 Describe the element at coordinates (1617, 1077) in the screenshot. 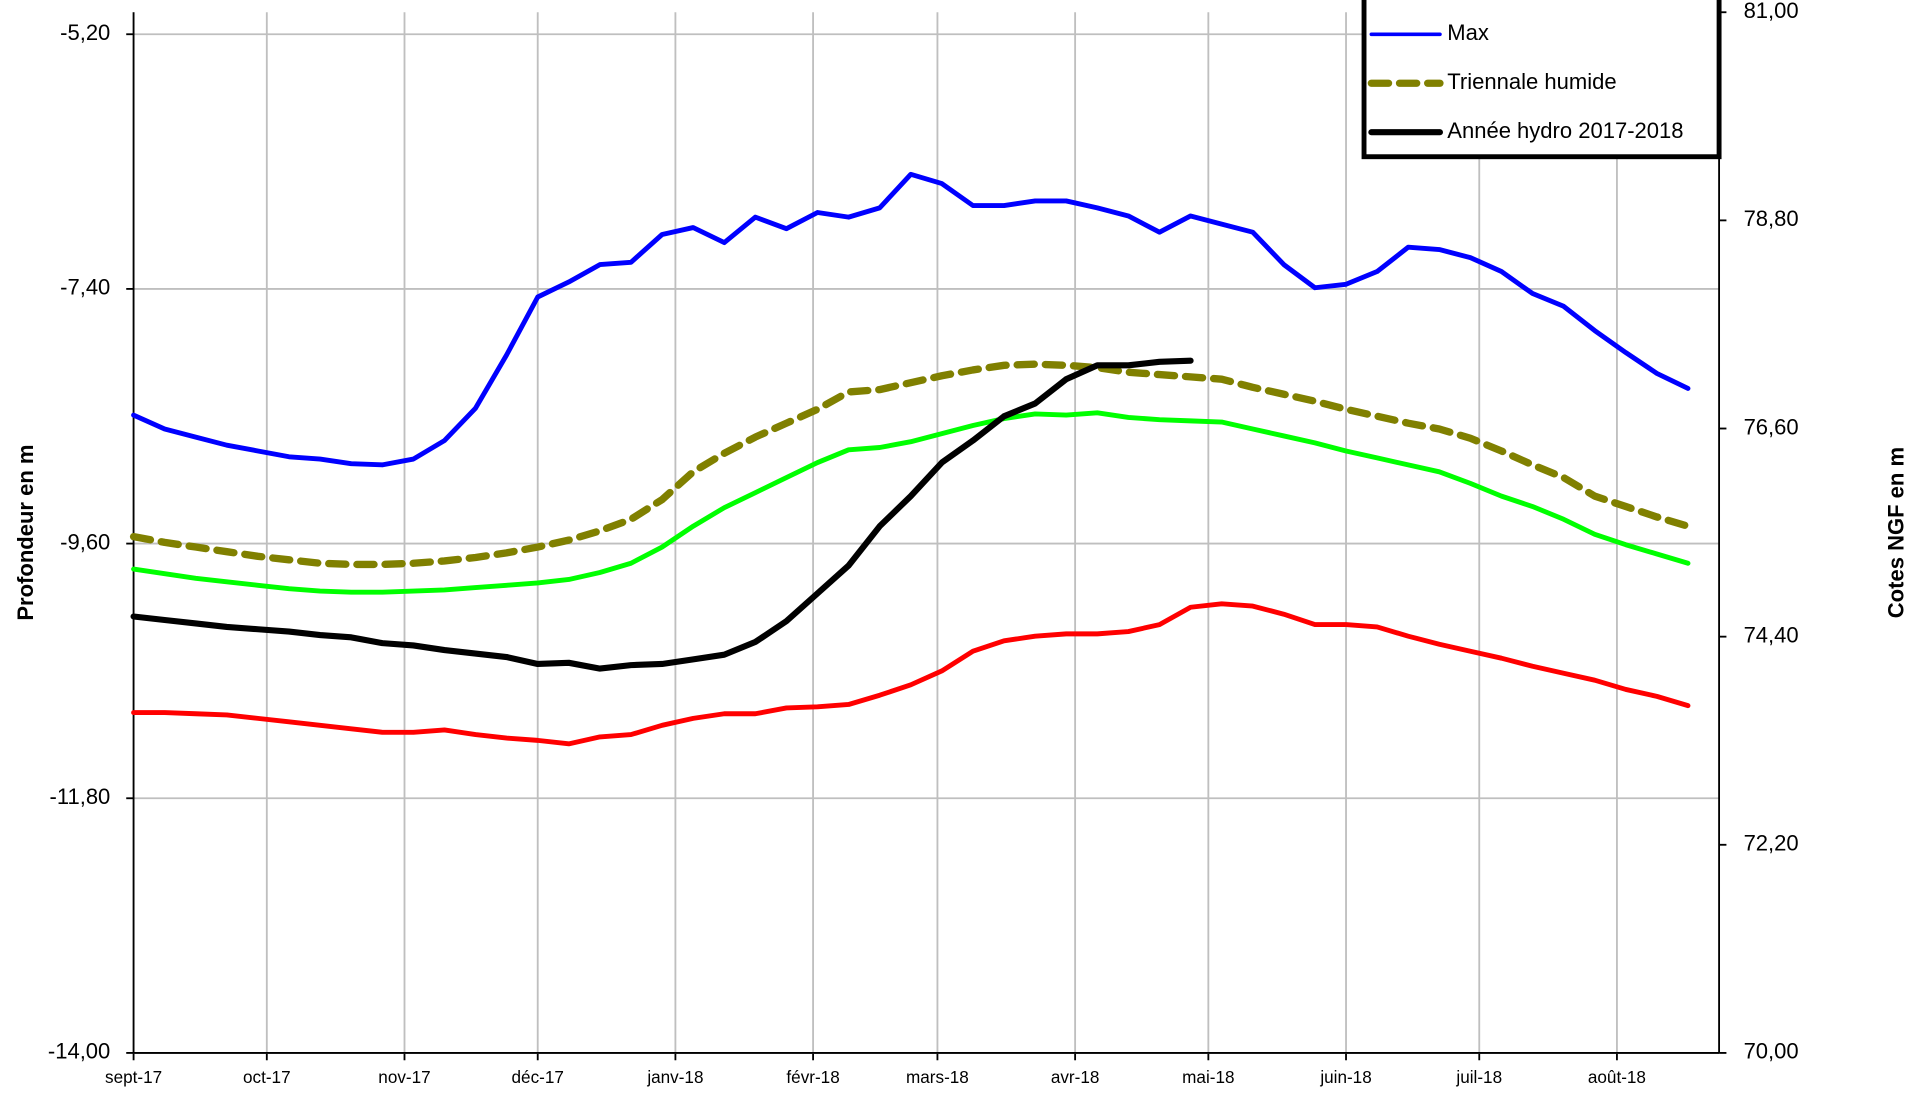

I see `x-tick-label: août-18` at that location.